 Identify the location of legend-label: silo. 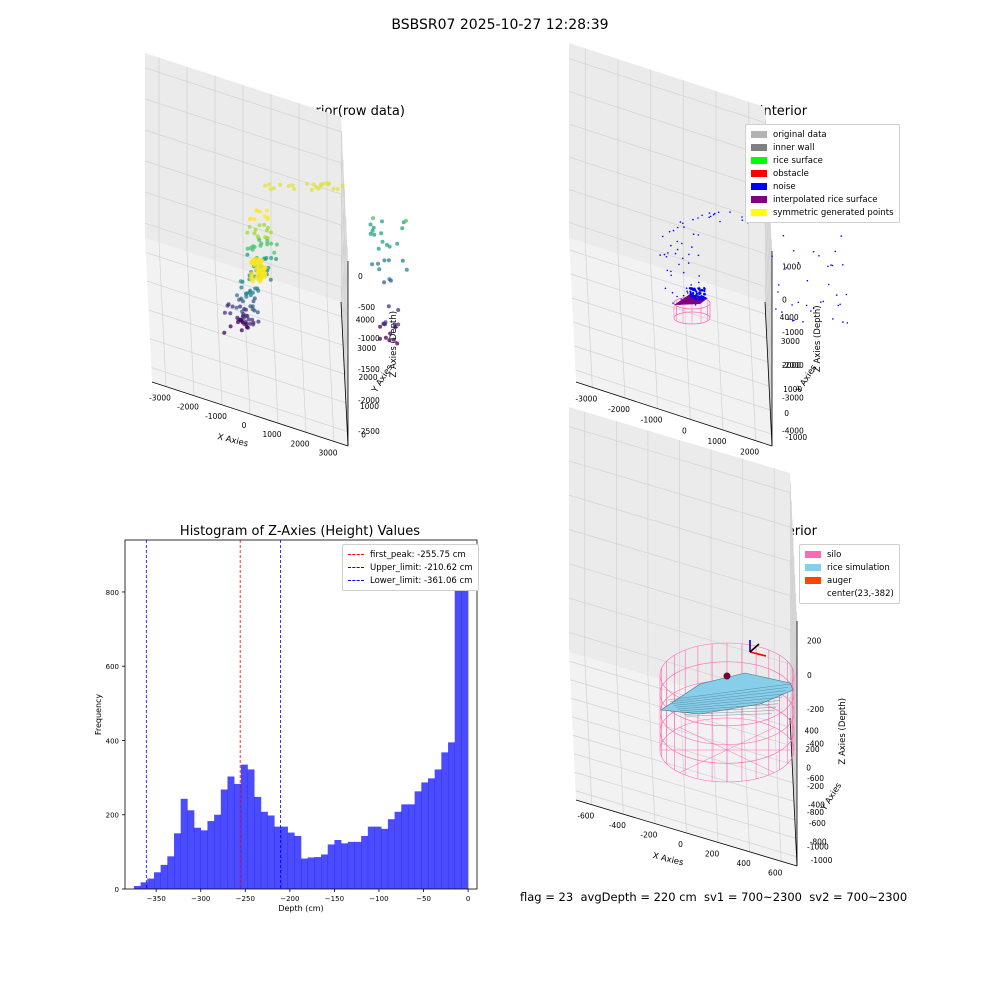
(834, 554).